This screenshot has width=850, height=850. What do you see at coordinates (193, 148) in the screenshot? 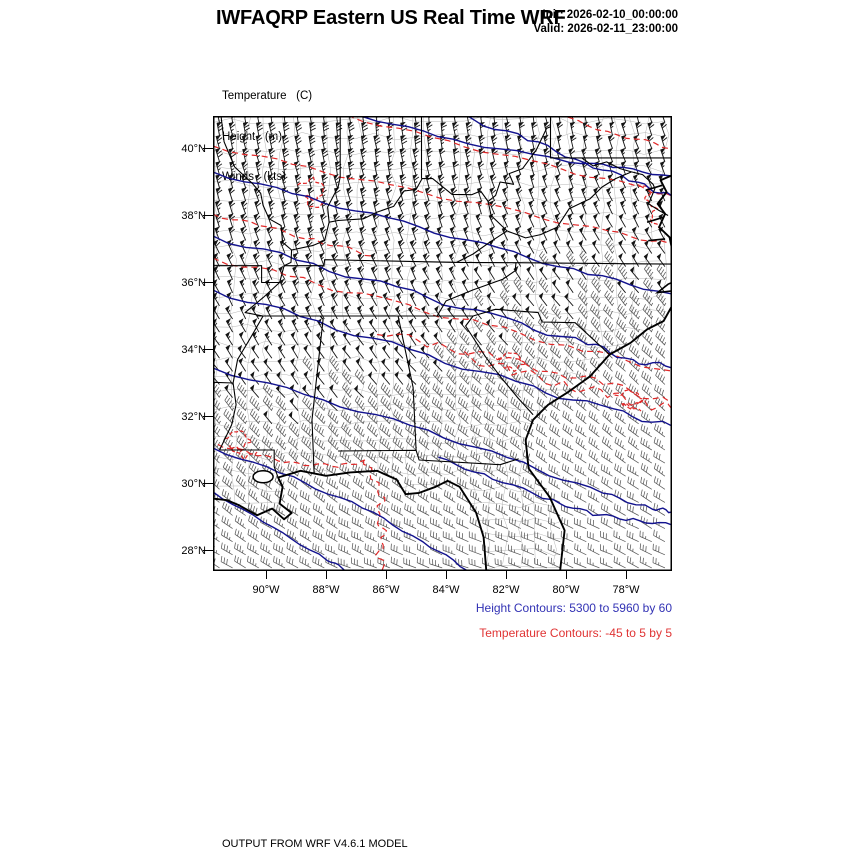
I see `y-axis-label: 40°N` at bounding box center [193, 148].